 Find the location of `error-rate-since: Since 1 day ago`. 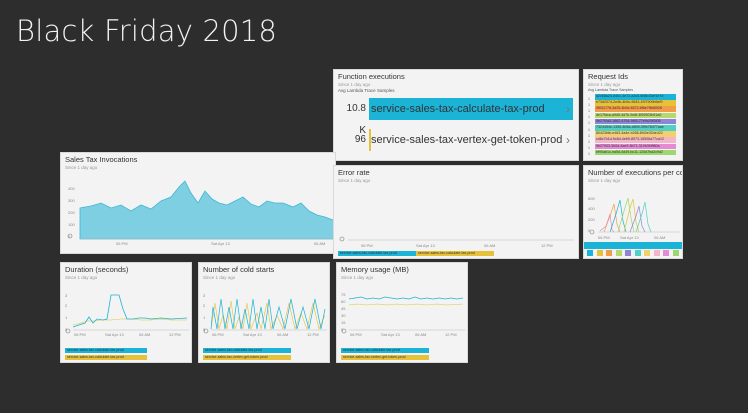

error-rate-since: Since 1 day ago is located at coordinates (354, 180).